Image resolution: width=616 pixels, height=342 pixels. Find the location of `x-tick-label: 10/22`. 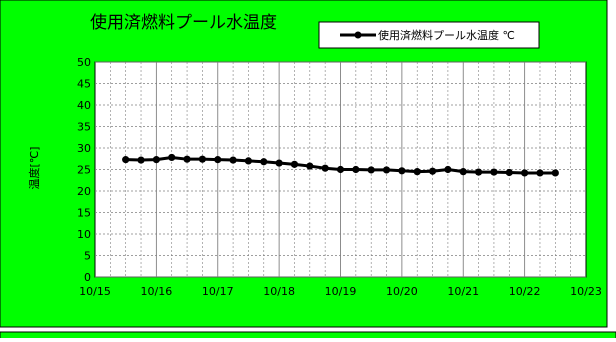

x-tick-label: 10/22 is located at coordinates (525, 291).